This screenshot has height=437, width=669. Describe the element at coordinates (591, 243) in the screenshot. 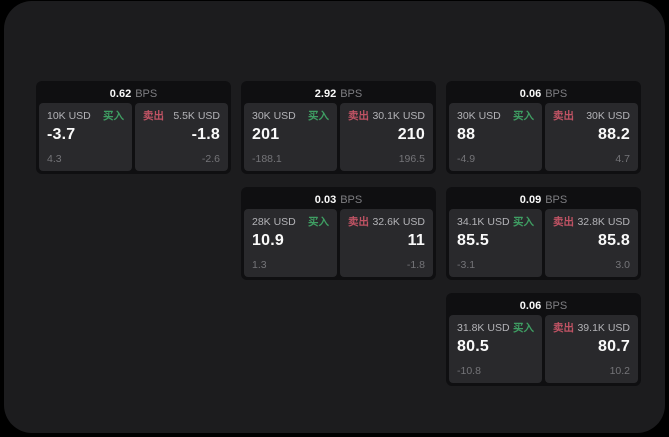

I see `sell-panel: 卖出 32.8K USD 85.8 3.0` at that location.